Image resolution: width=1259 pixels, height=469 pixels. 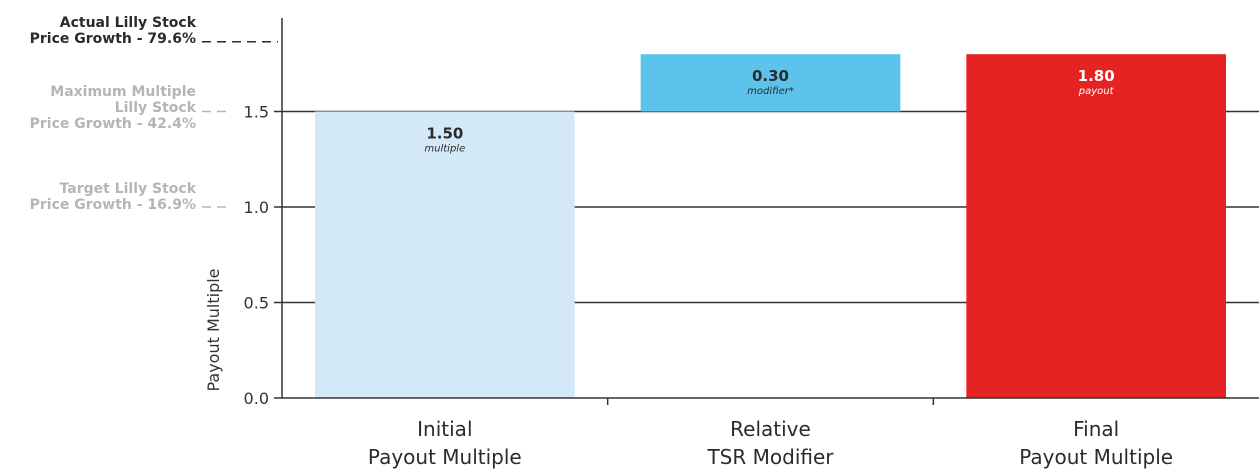 What do you see at coordinates (213, 329) in the screenshot?
I see `y-axis-title: Payout Multiple` at bounding box center [213, 329].